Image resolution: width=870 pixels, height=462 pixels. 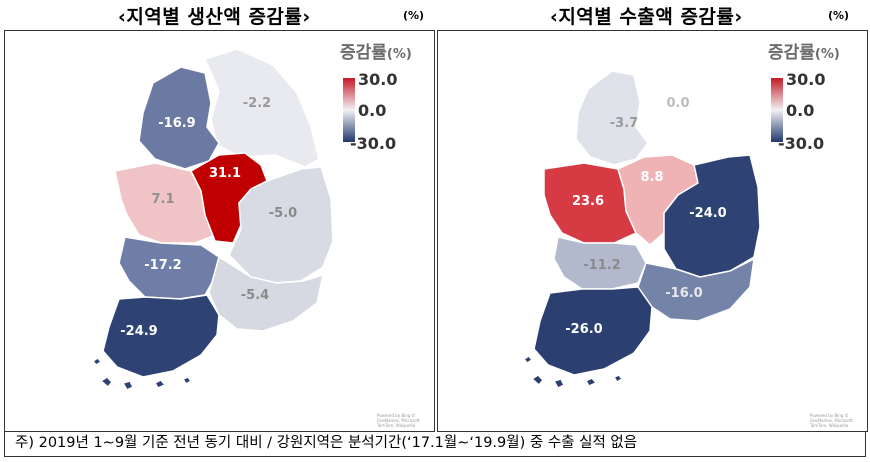 I want to click on right-map-title: ‹지역별 수출액 증감률›, so click(x=646, y=17).